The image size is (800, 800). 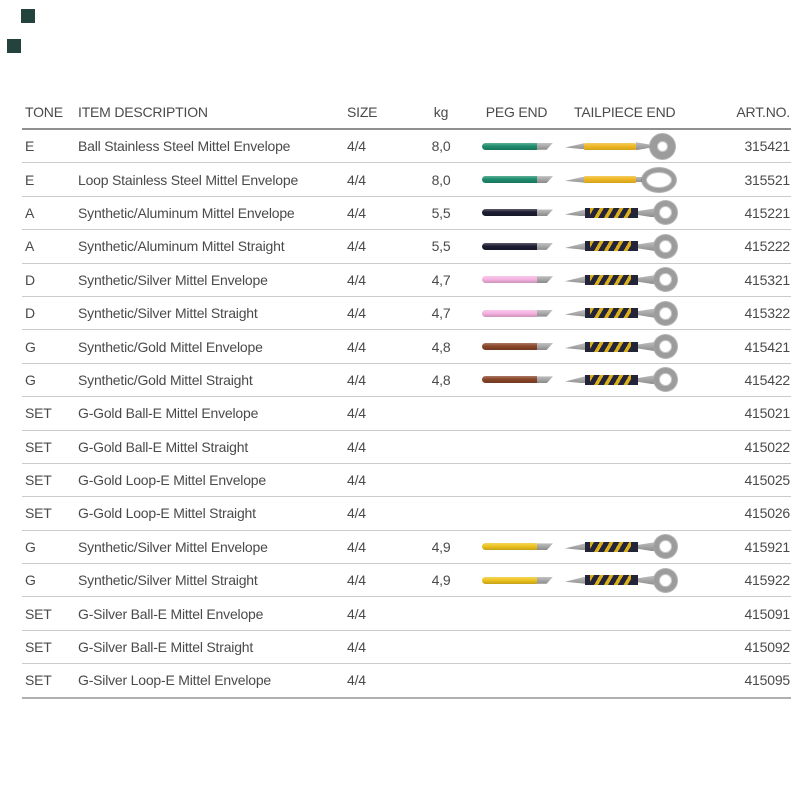 What do you see at coordinates (168, 413) in the screenshot?
I see `description-cell: G-Gold Ball-E Mittel Envelope` at bounding box center [168, 413].